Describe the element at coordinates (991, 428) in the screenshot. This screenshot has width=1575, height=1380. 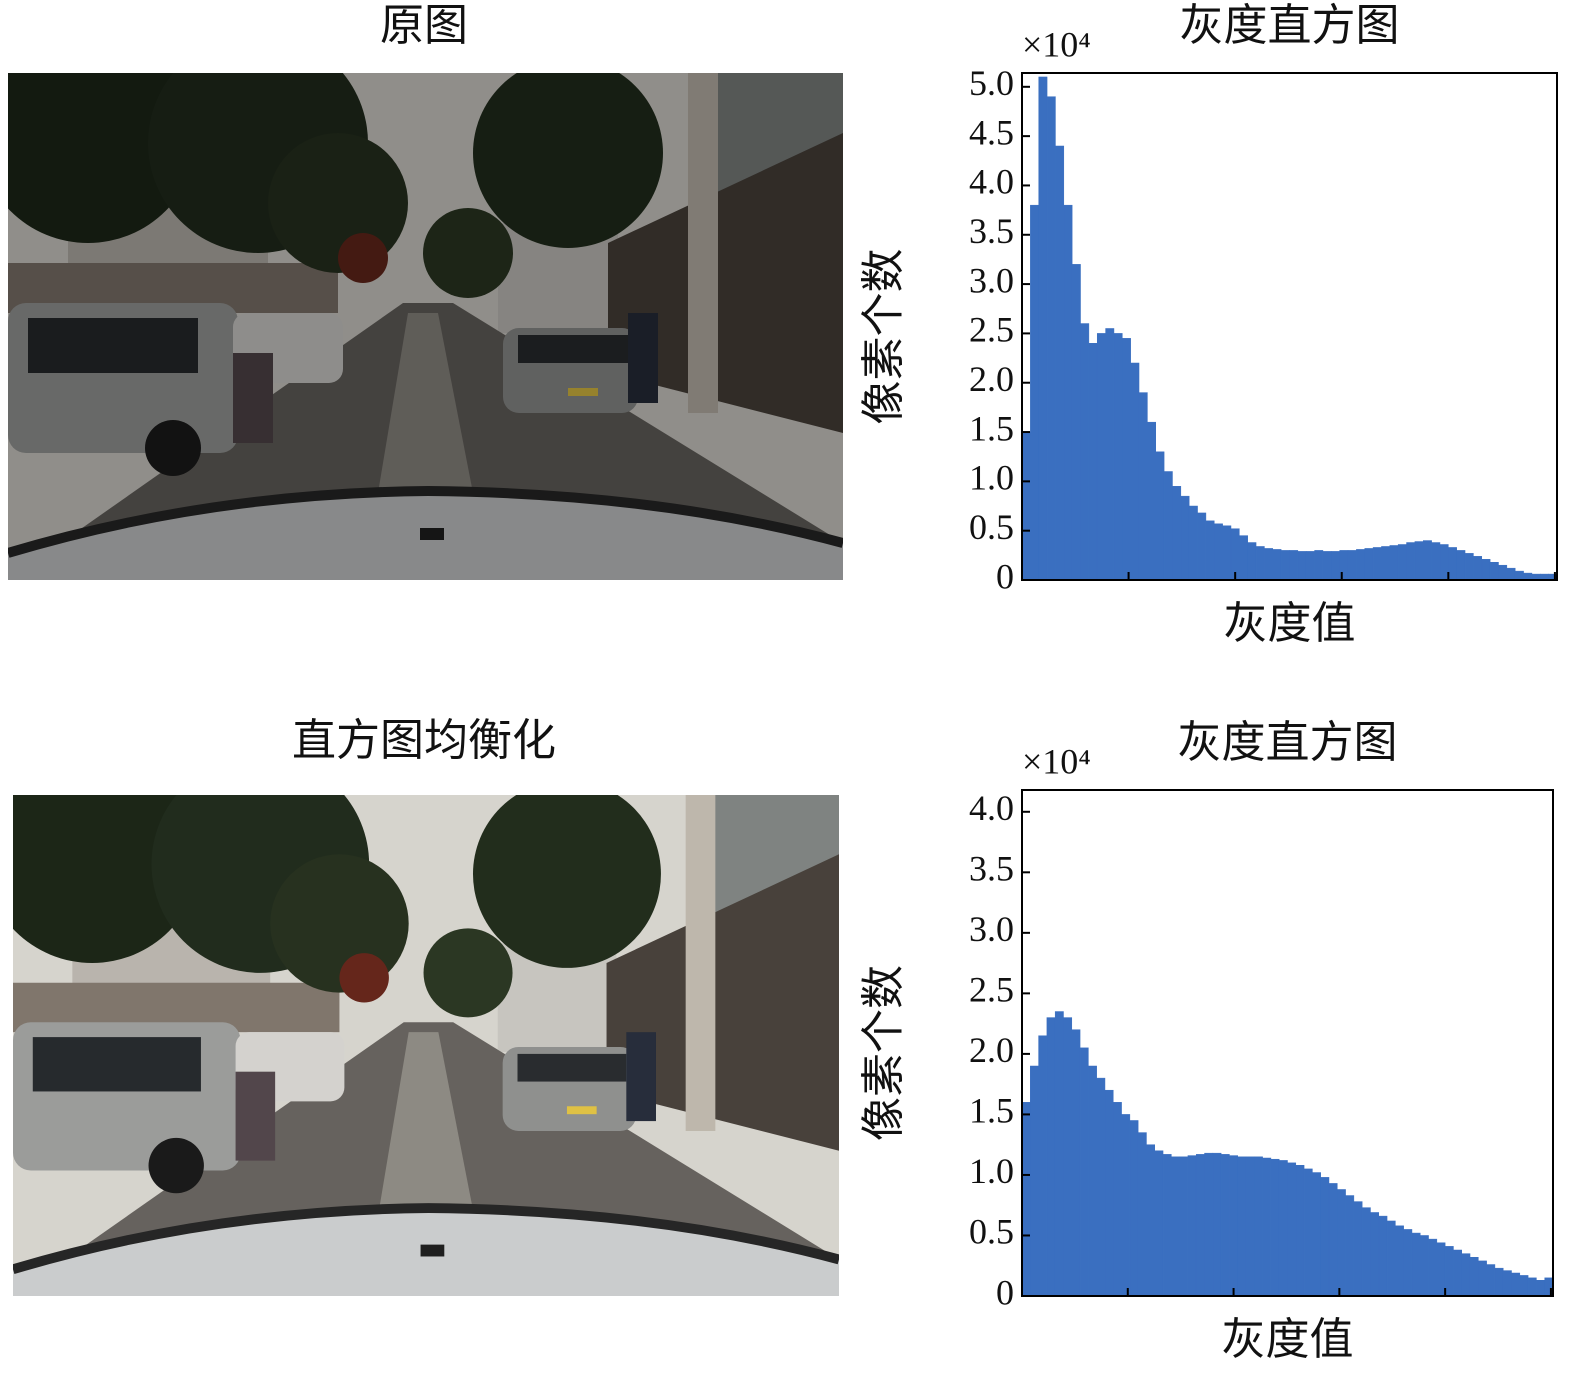
I see `y-tick-label: 1.5` at that location.